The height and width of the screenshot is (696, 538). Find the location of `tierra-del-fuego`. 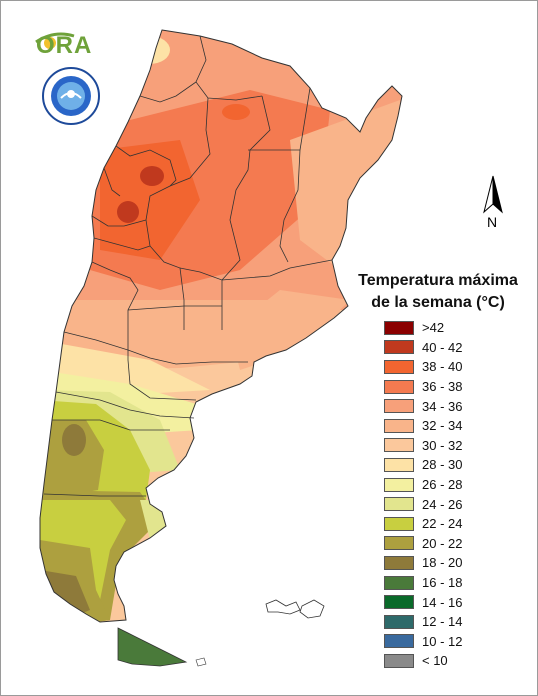

tierra-del-fuego is located at coordinates (152, 647).